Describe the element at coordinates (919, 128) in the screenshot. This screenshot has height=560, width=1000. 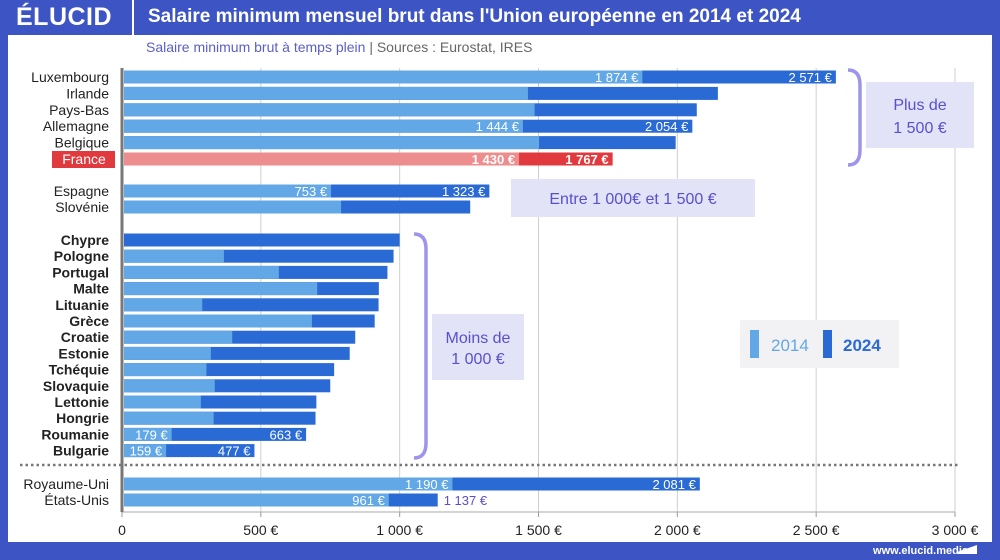
I see `group-label: 1 500 €` at that location.